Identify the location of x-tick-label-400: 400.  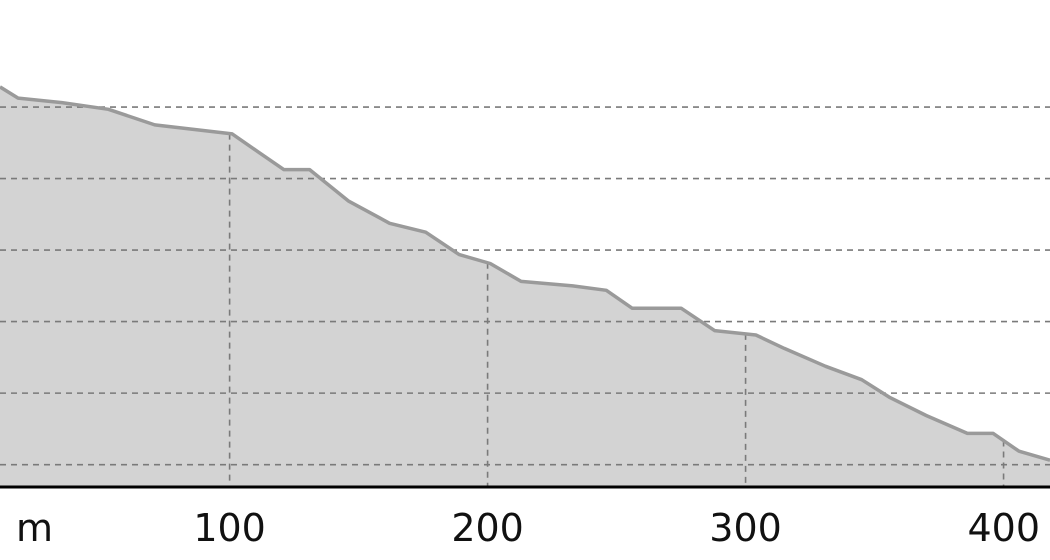
(1003, 528).